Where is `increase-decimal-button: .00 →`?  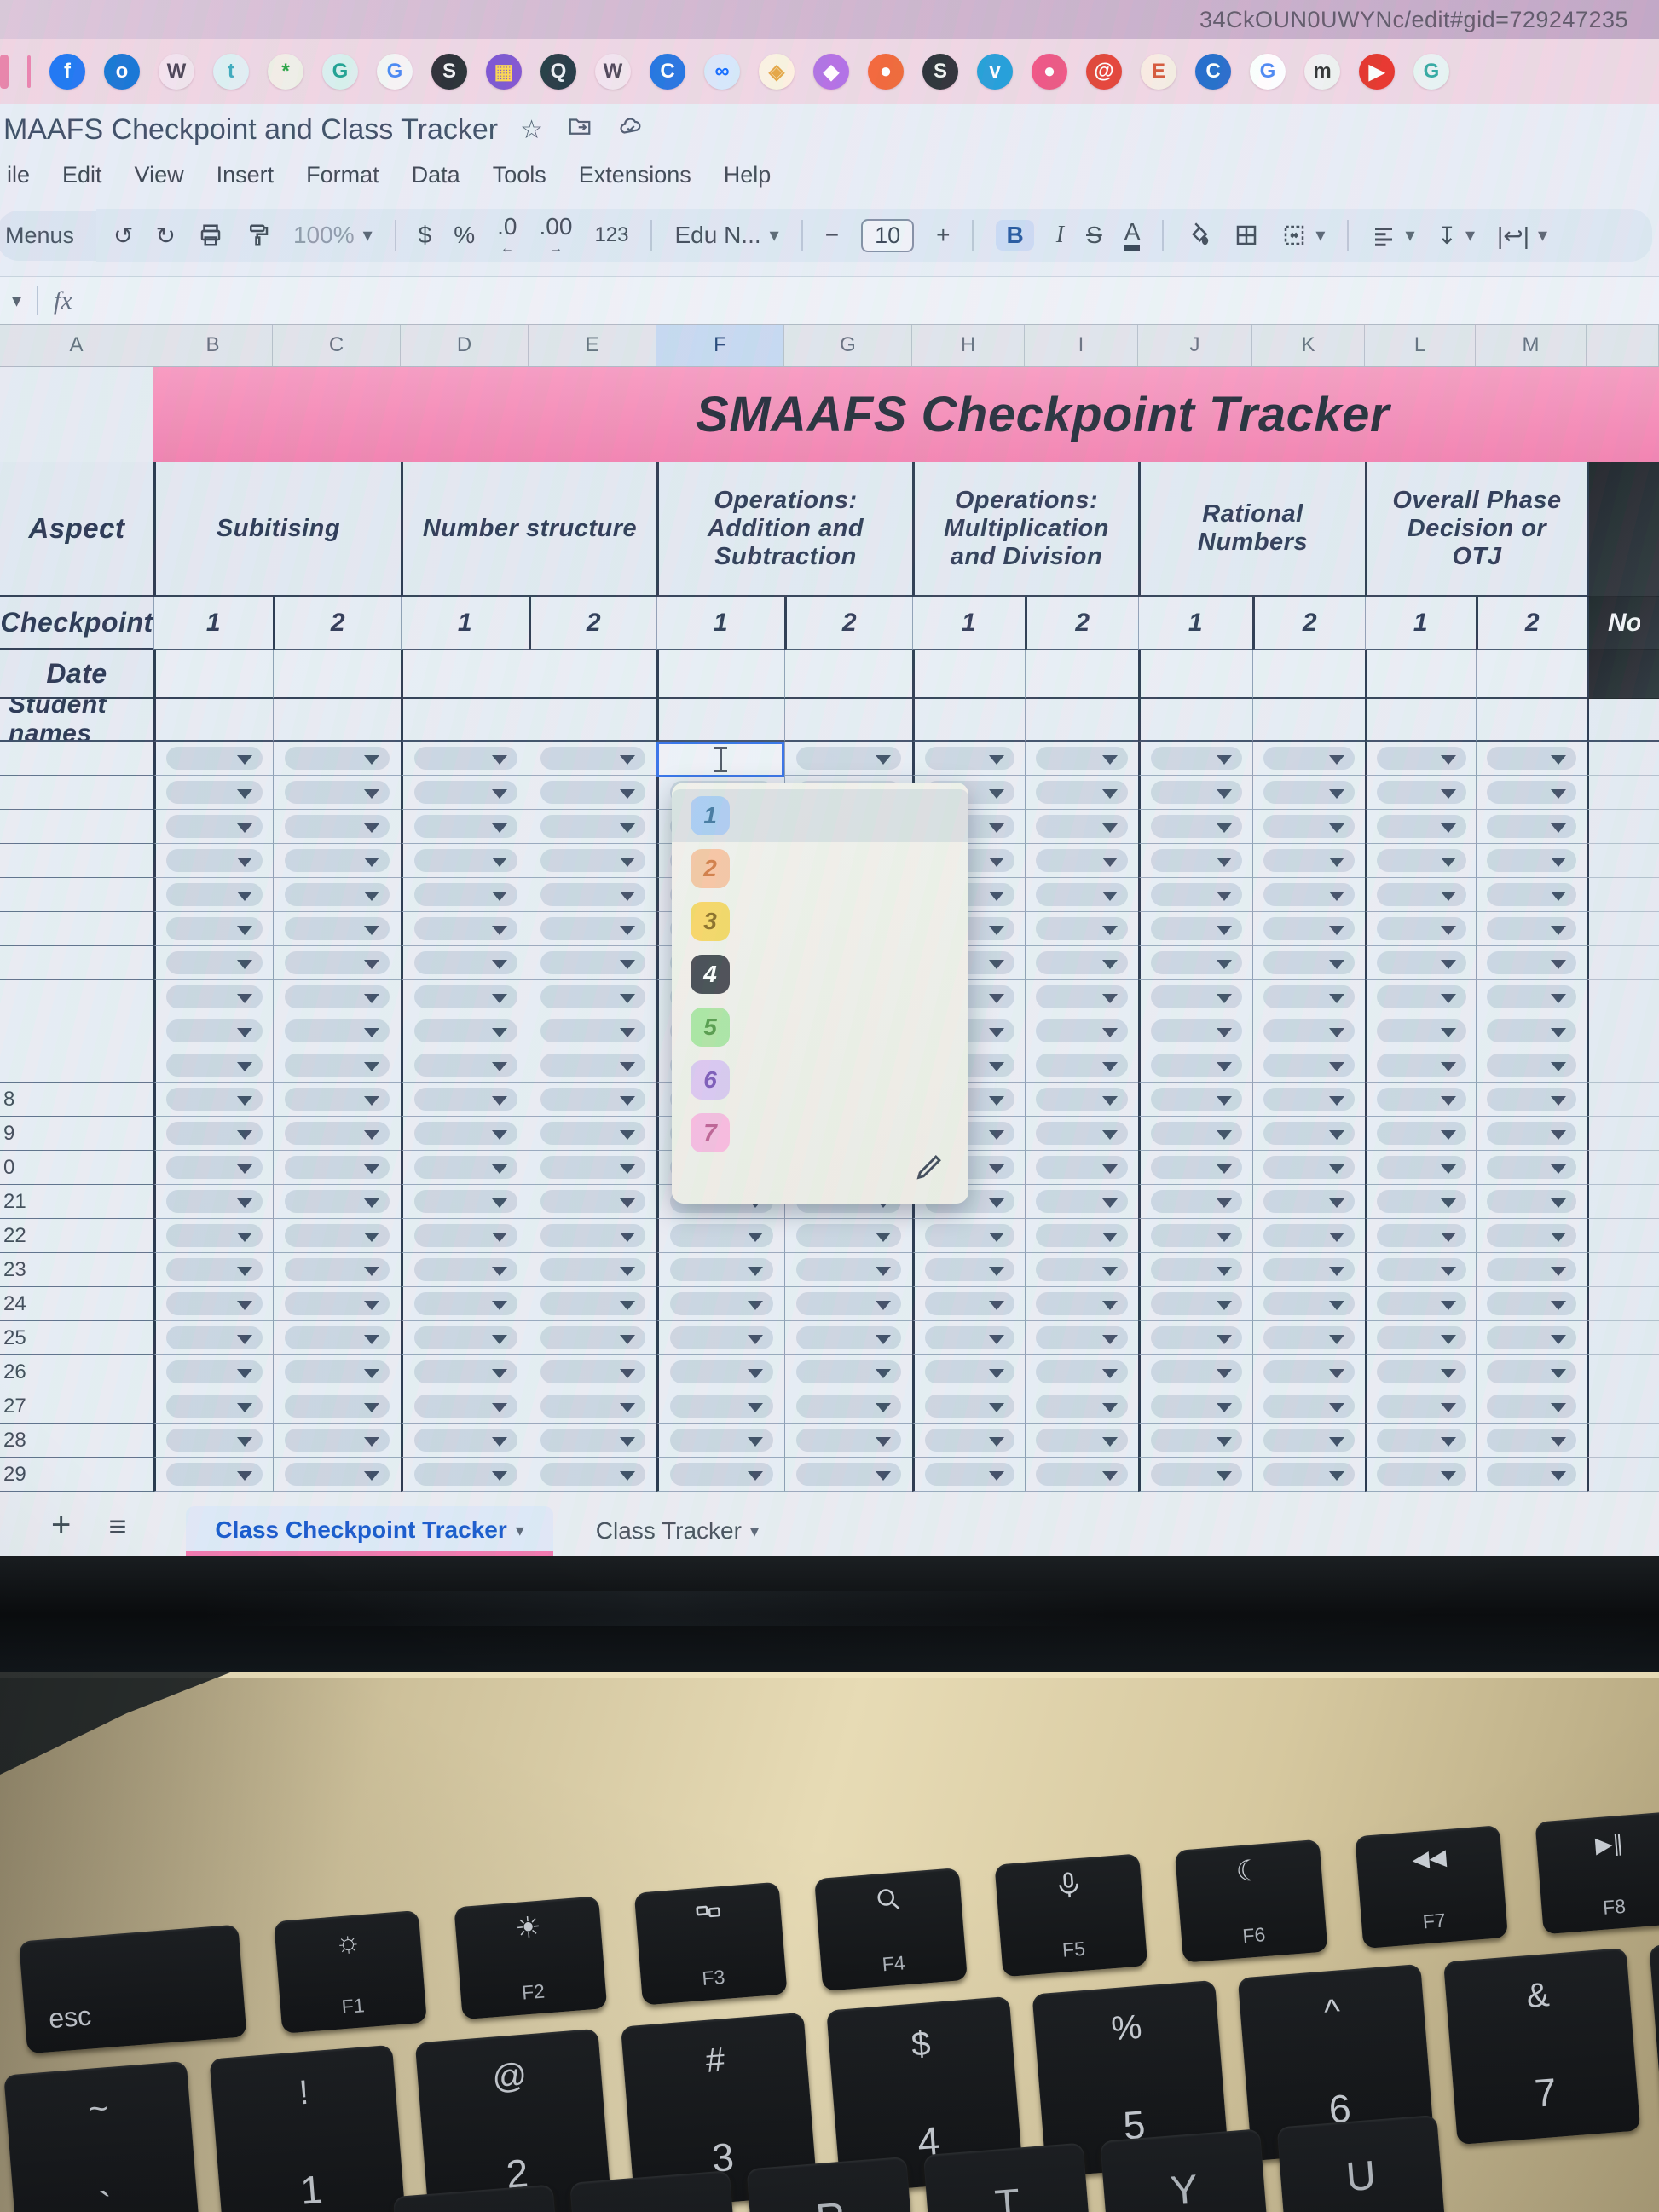
increase-decimal-button: .00 → is located at coordinates (556, 234).